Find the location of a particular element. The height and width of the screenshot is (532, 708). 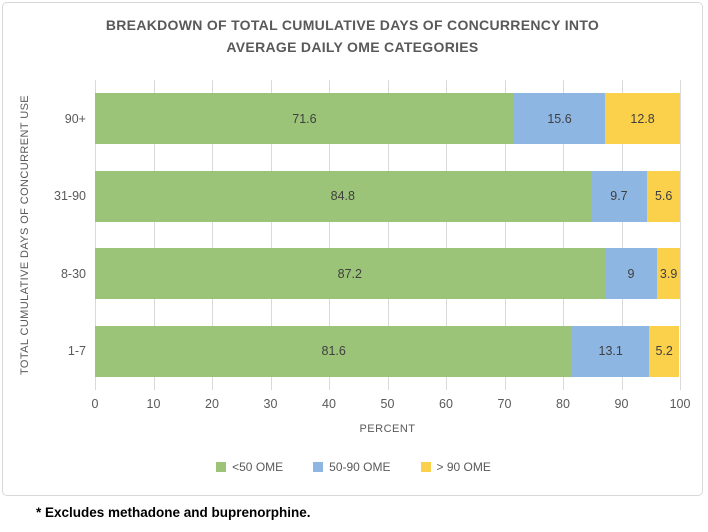

chart-legend: <50 OME 50-90 OME > 90 OME is located at coordinates (353, 467).